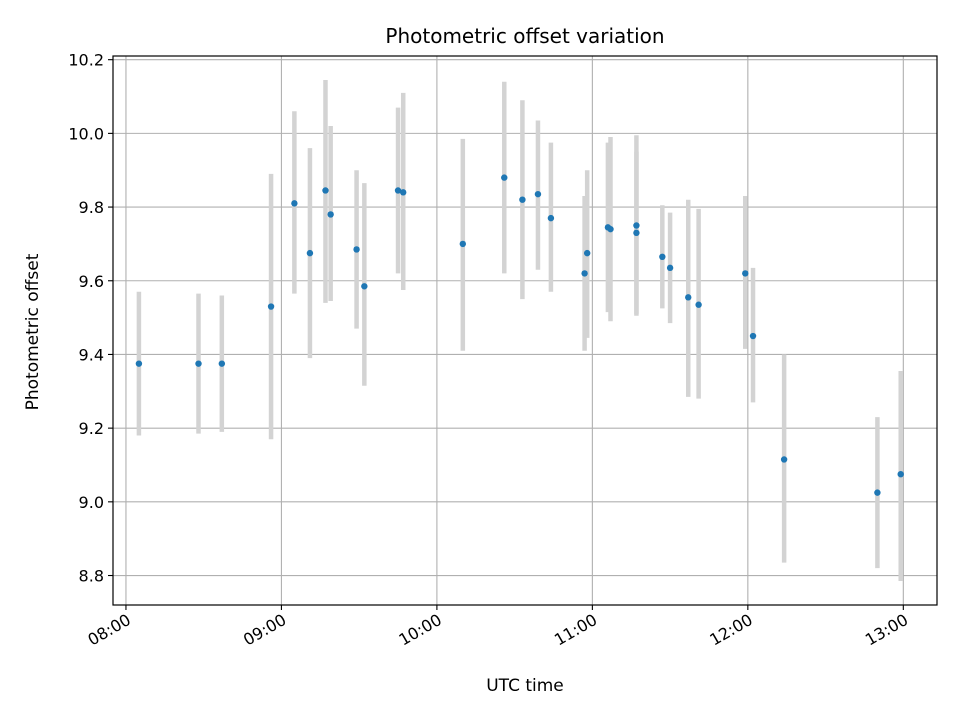  What do you see at coordinates (91, 354) in the screenshot?
I see `y-tick-label: 9.4` at bounding box center [91, 354].